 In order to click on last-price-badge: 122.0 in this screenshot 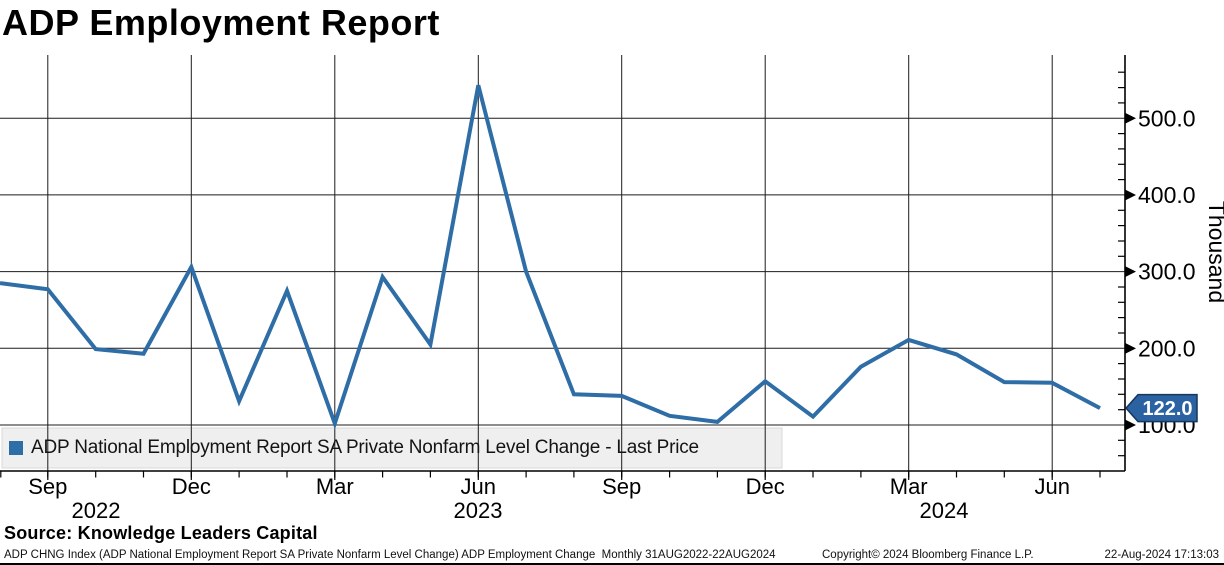, I will do `click(1161, 408)`.